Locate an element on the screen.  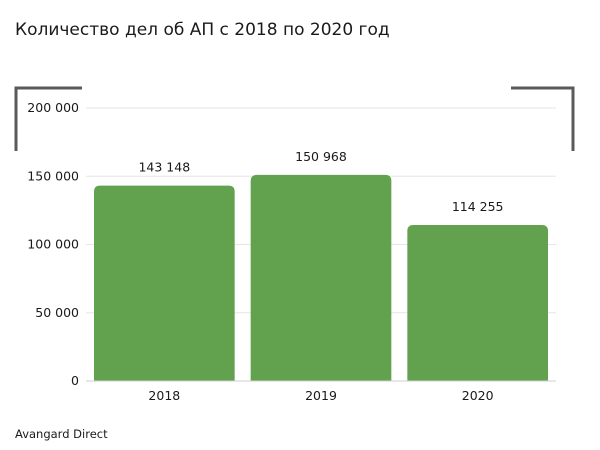
left-corner-bracket is located at coordinates (48, 118).